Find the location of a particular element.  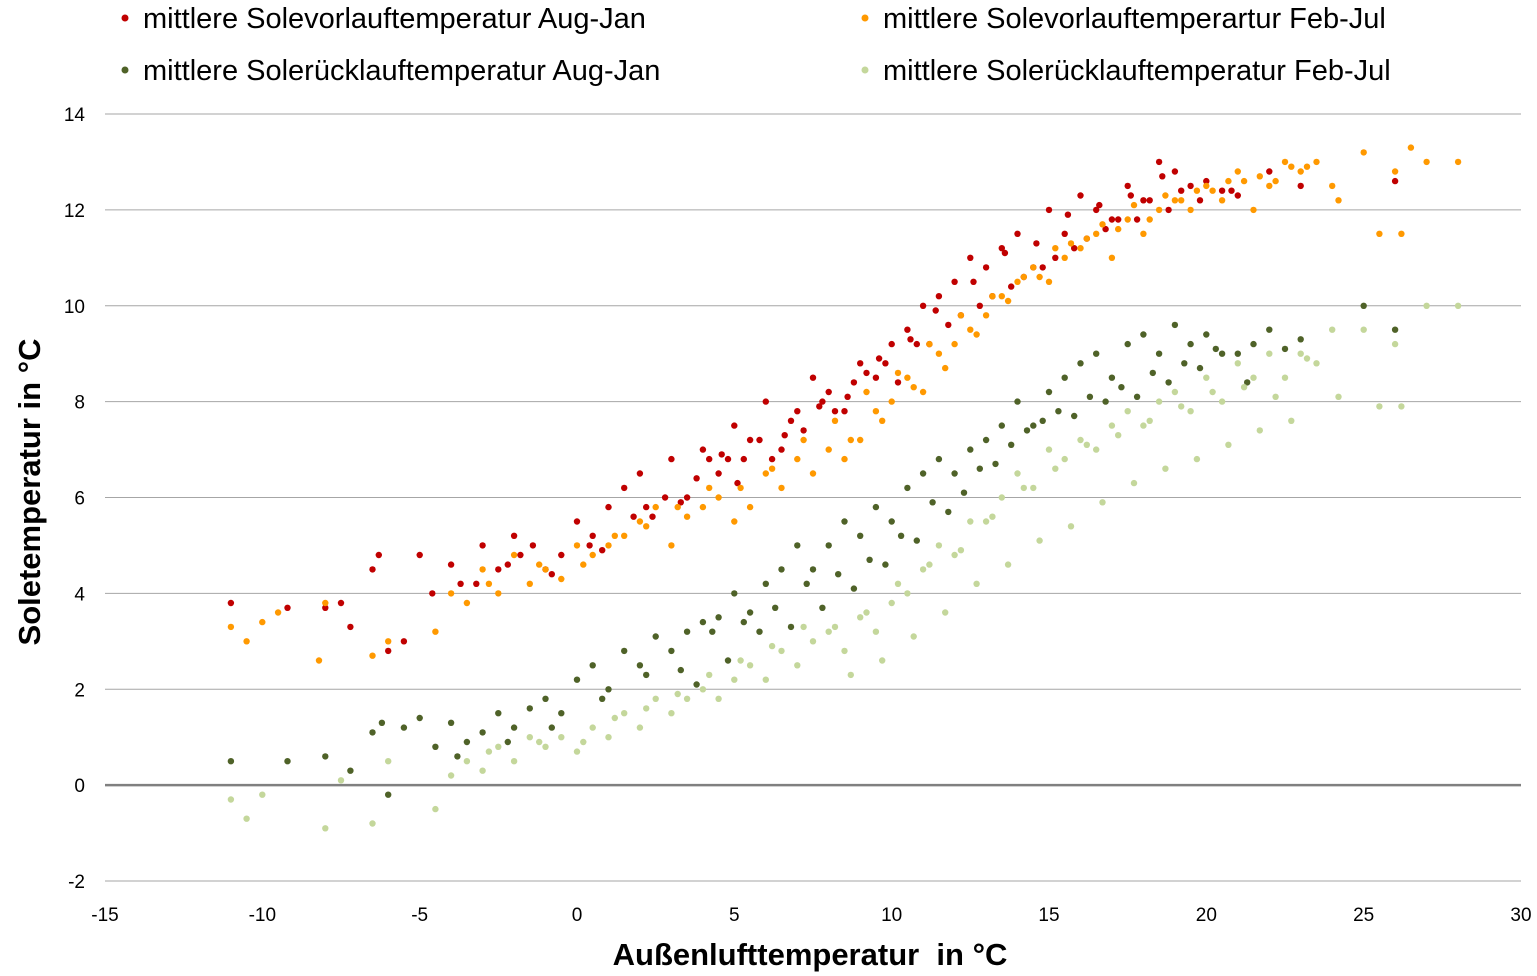

x-tick-label: -5 is located at coordinates (419, 915).